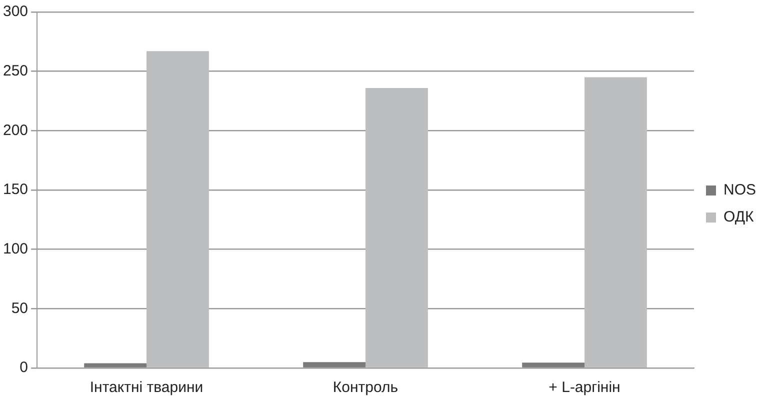  I want to click on legend-label: ОДК, so click(738, 217).